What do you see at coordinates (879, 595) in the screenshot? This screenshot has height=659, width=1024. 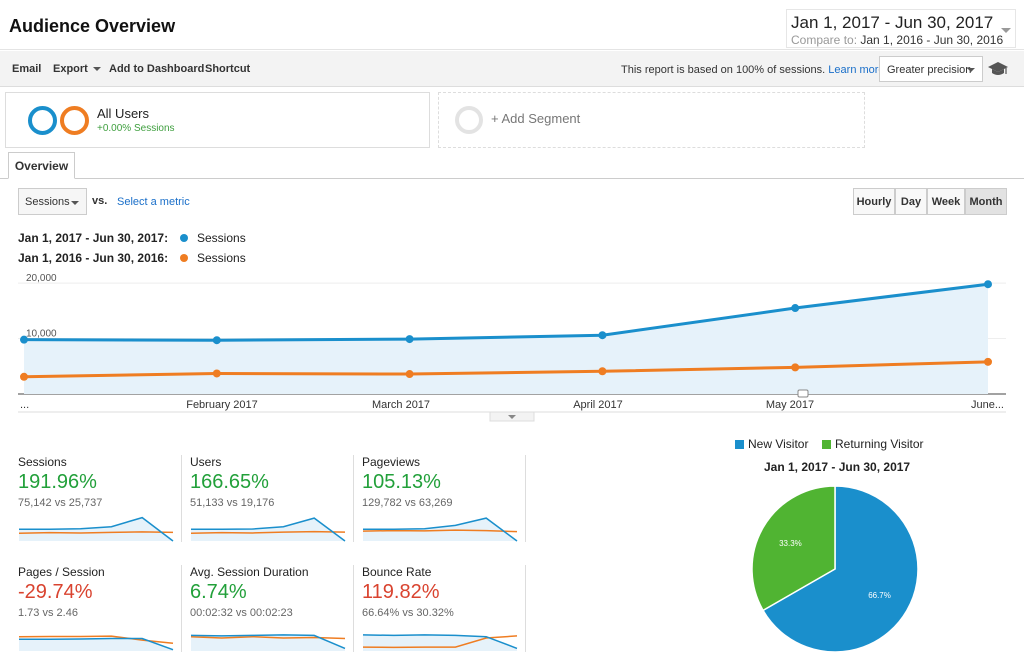 I see `pie-slice-label: 66.7%` at bounding box center [879, 595].